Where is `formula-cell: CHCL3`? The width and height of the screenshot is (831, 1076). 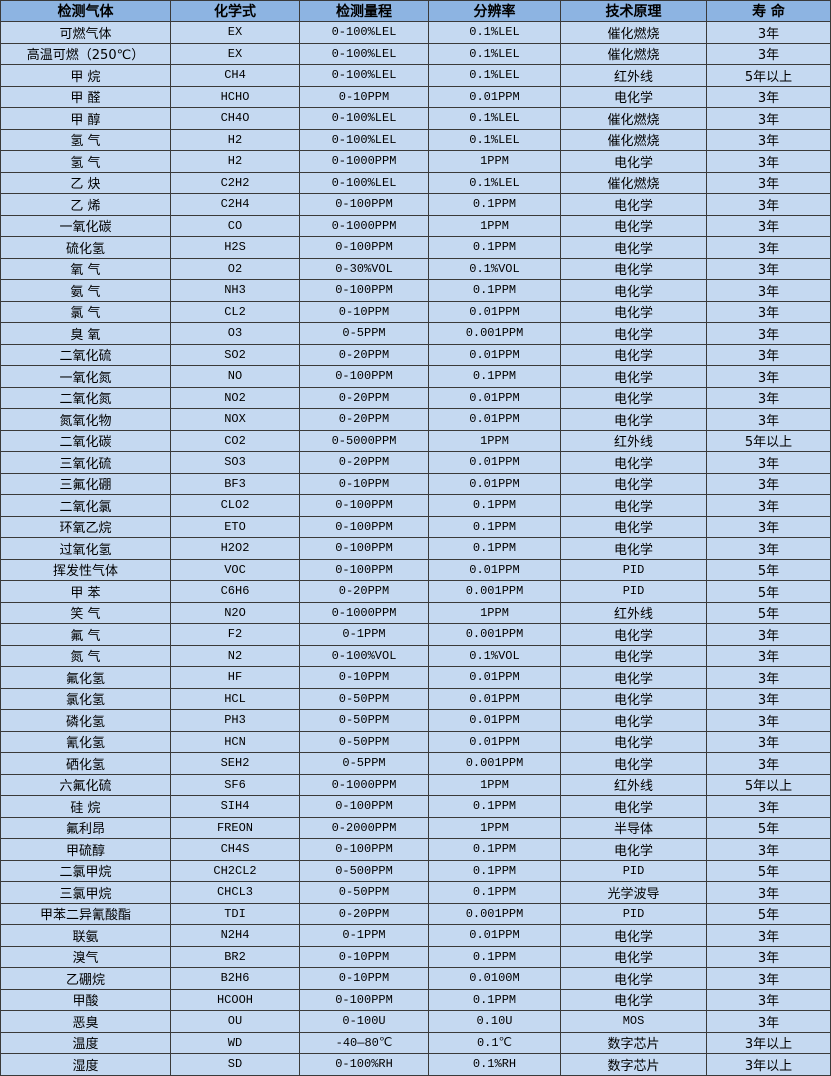
formula-cell: CHCL3 is located at coordinates (235, 892).